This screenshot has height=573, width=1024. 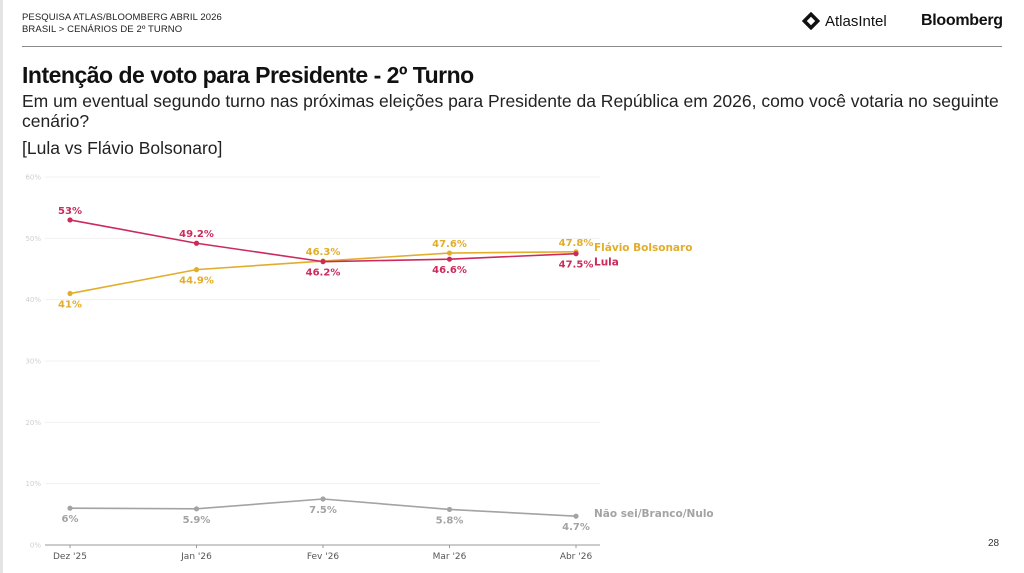 What do you see at coordinates (70, 557) in the screenshot?
I see `x-tick-label: Dez '25` at bounding box center [70, 557].